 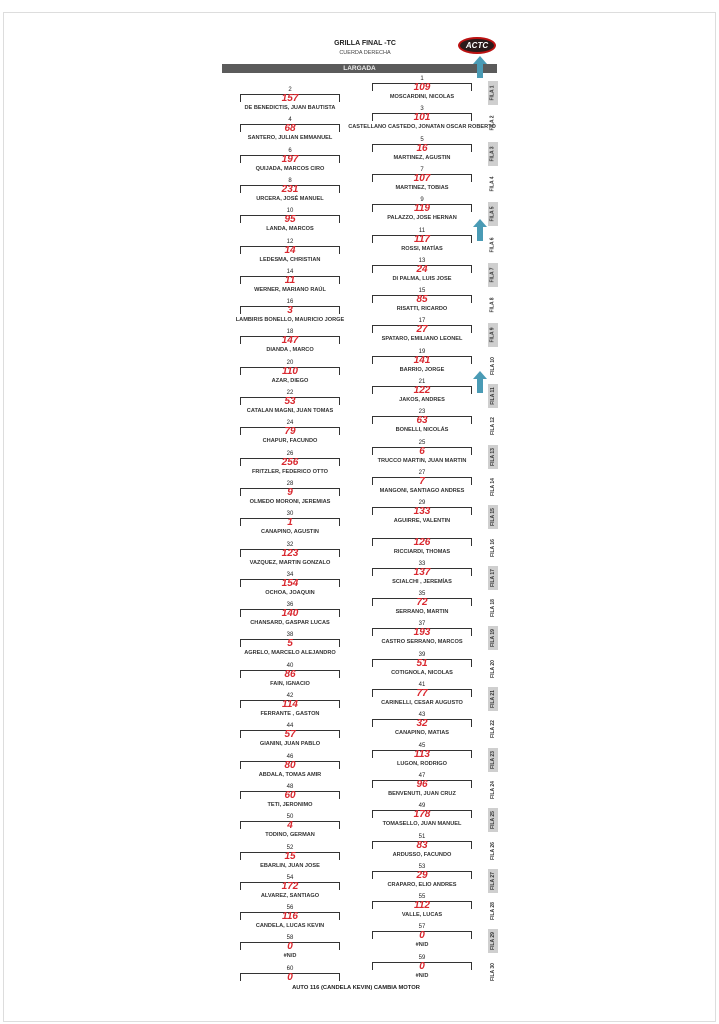 What do you see at coordinates (290, 259) in the screenshot?
I see `driver-name: LEDESMA, CHRISTIAN` at bounding box center [290, 259].